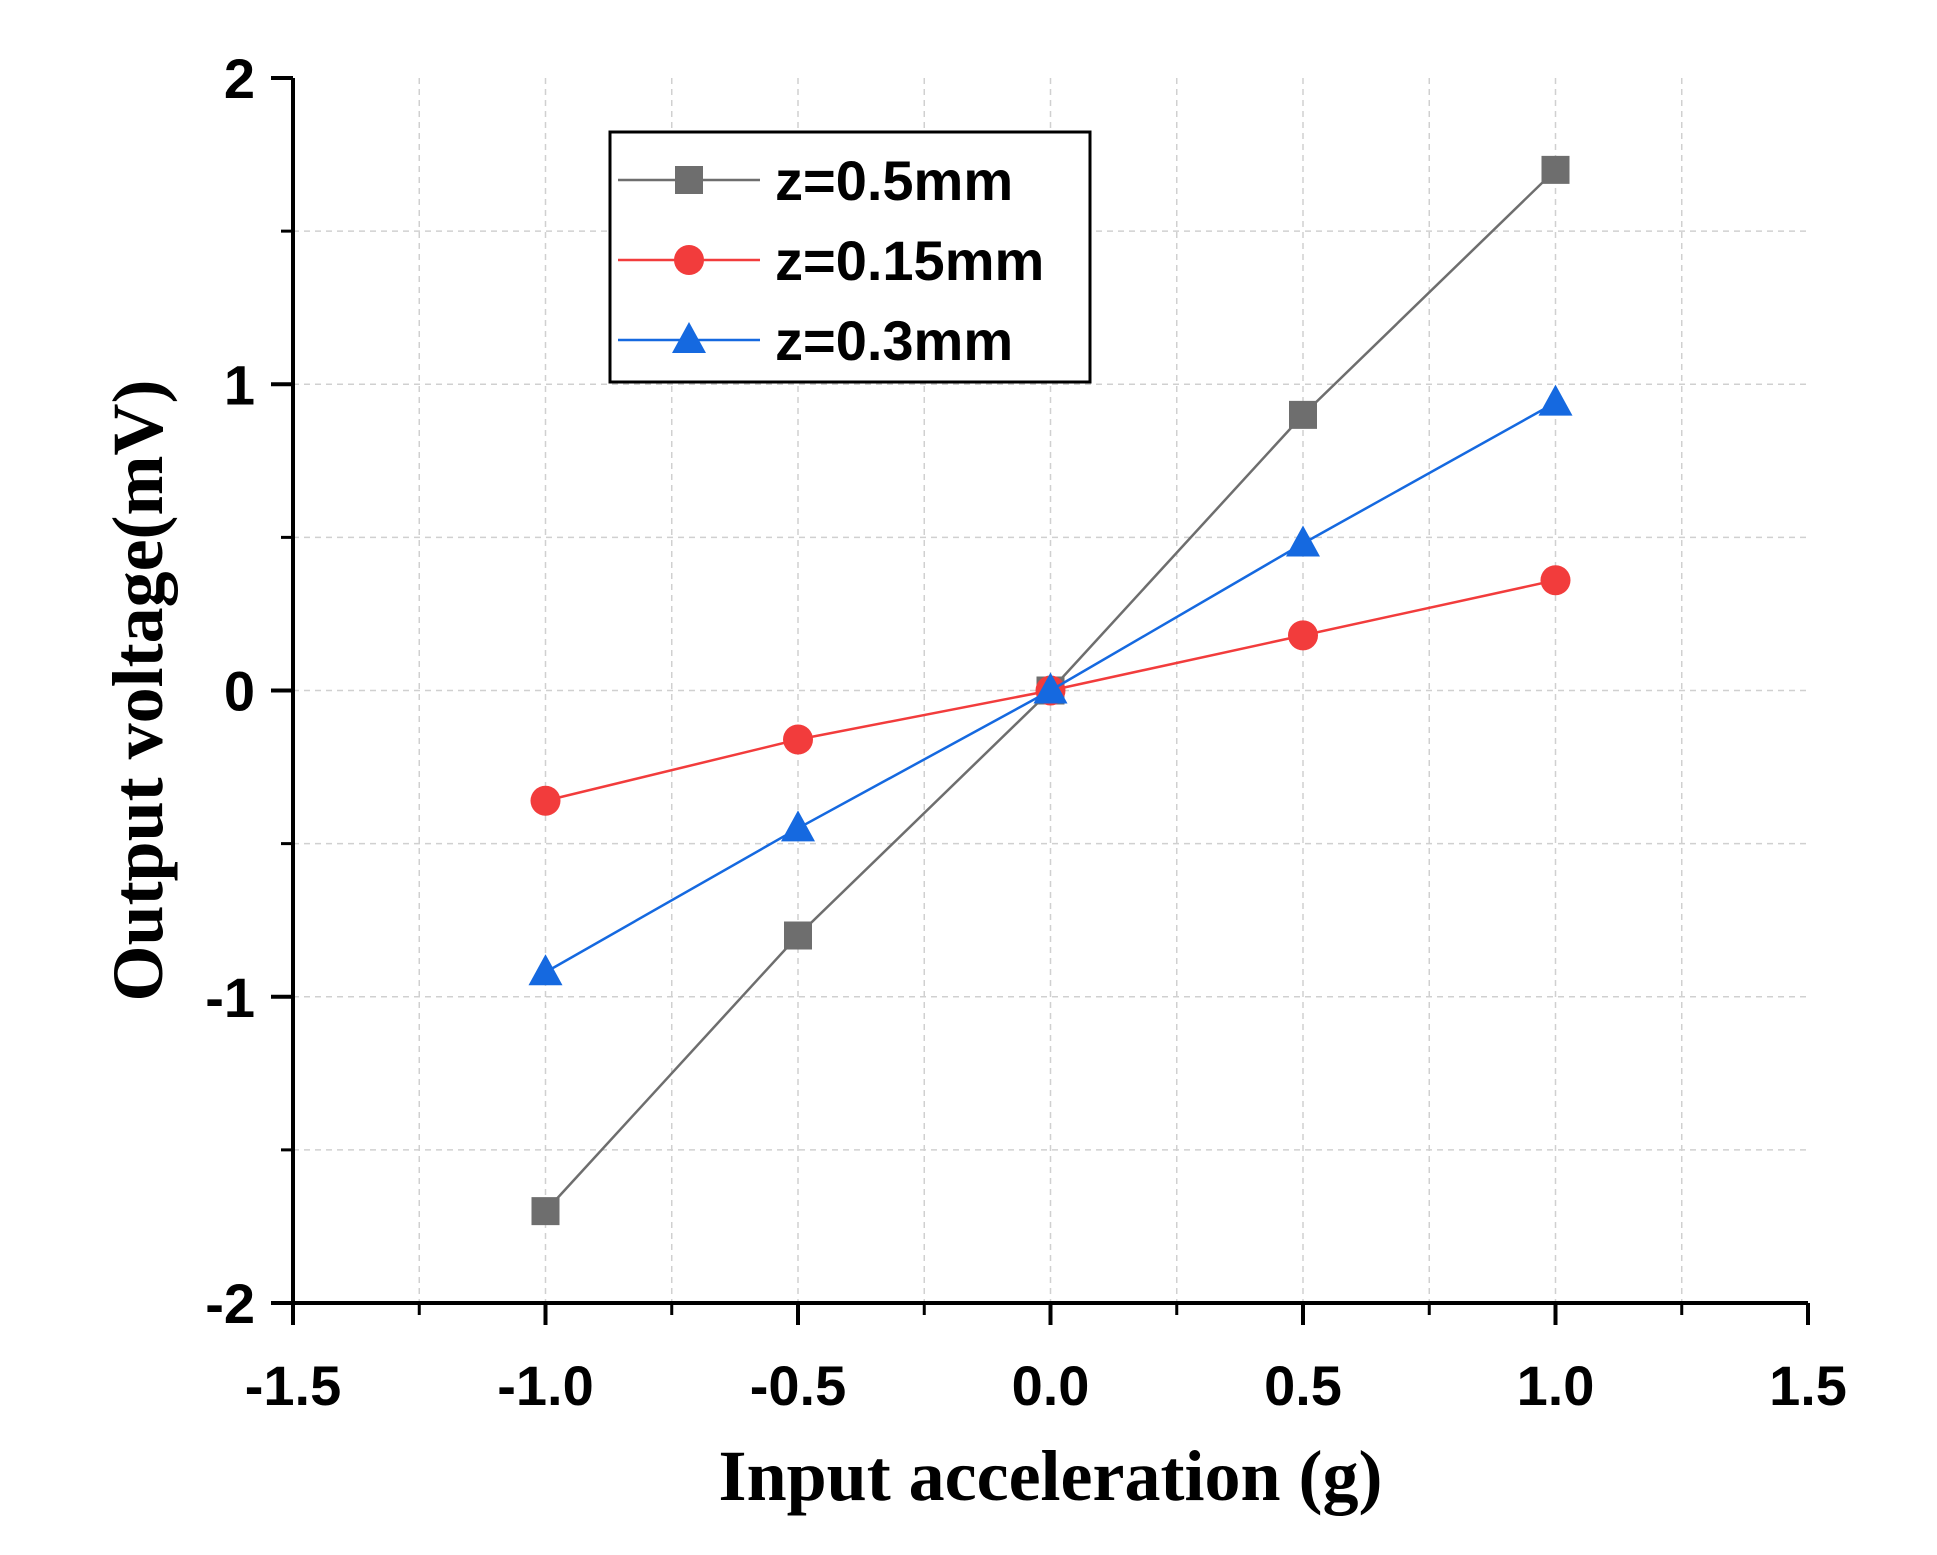 The image size is (1937, 1555). Describe the element at coordinates (293, 1385) in the screenshot. I see `x-tick-label: -1.5` at that location.